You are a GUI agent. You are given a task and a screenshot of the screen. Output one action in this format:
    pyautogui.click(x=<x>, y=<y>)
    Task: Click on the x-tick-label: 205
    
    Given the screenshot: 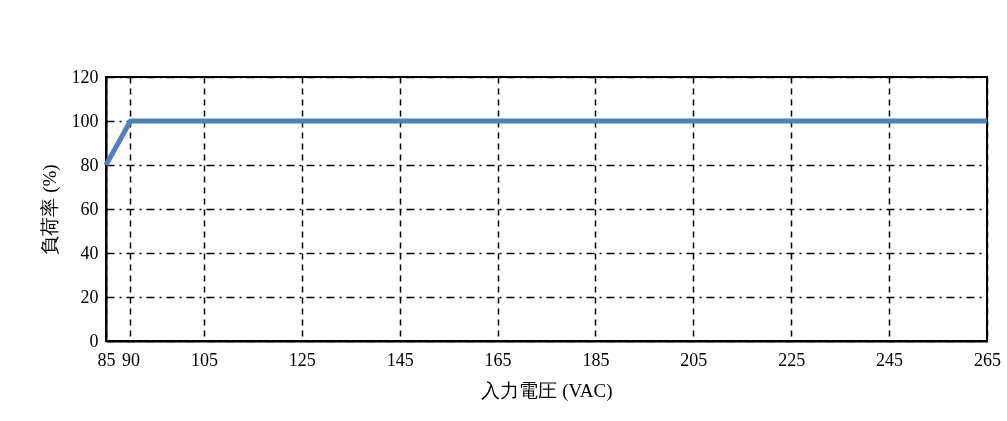 What is the action you would take?
    pyautogui.click(x=694, y=359)
    